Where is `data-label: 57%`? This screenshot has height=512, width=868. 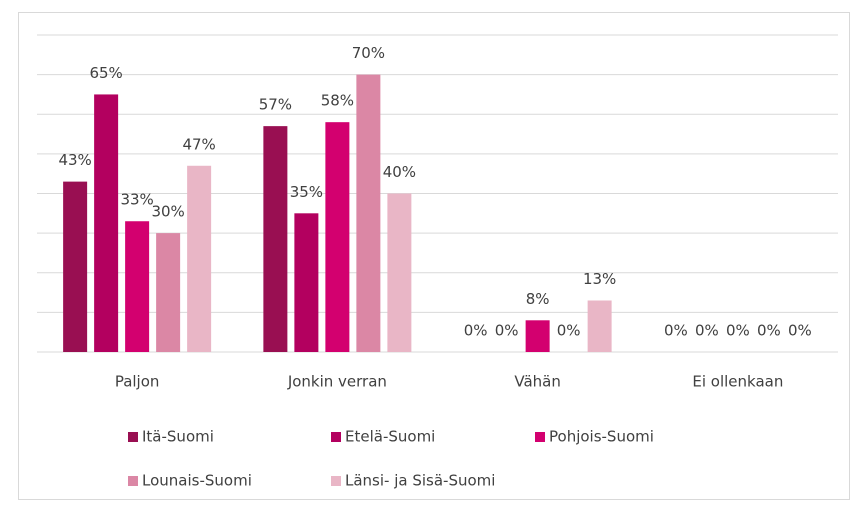 data-label: 57% is located at coordinates (275, 105).